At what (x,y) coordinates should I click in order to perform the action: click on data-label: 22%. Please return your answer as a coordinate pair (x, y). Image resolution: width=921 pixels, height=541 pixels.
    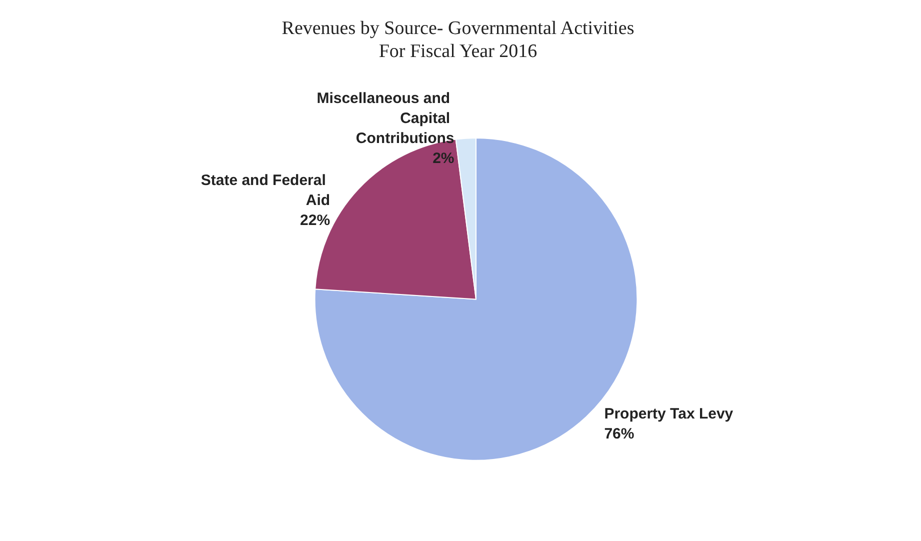
    Looking at the image, I should click on (315, 220).